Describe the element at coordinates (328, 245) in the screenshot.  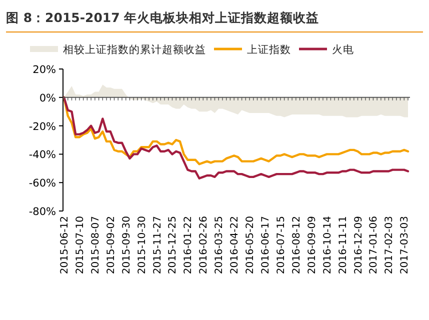
I see `x-tick-label: 2016-10-14` at that location.